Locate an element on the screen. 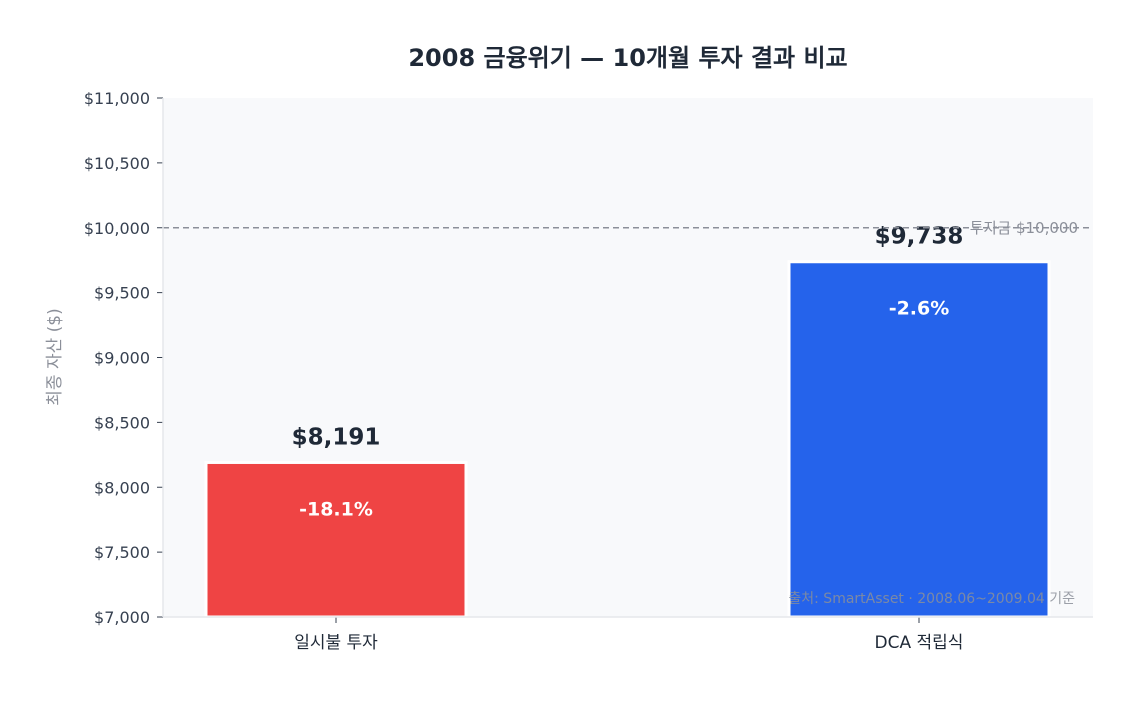 Image resolution: width=1138 pixels, height=702 pixels. y-tick-label: $10,500 is located at coordinates (117, 163).